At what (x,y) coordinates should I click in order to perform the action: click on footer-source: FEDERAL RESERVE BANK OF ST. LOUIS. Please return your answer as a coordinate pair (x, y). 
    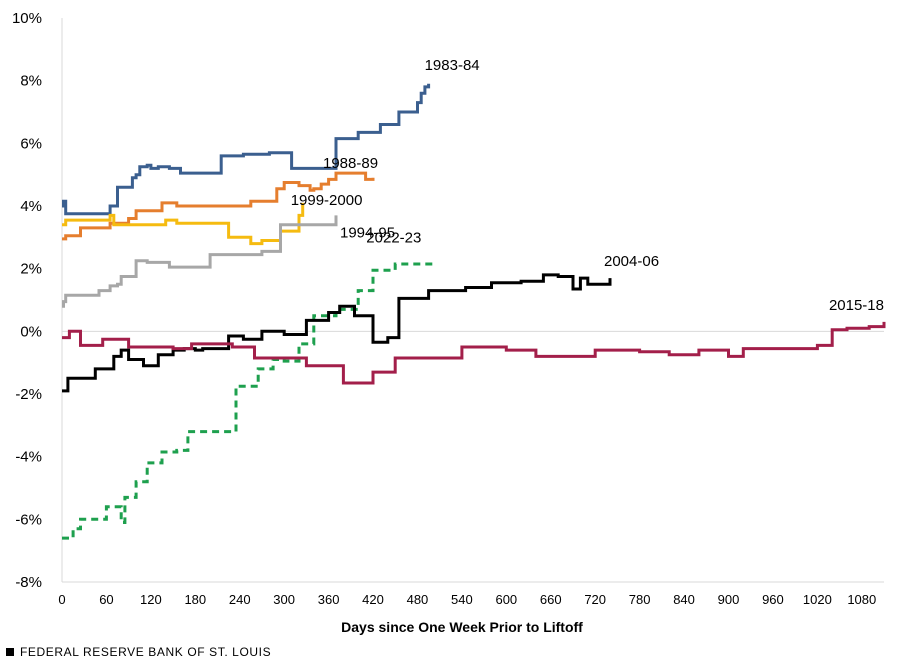
    Looking at the image, I should click on (146, 652).